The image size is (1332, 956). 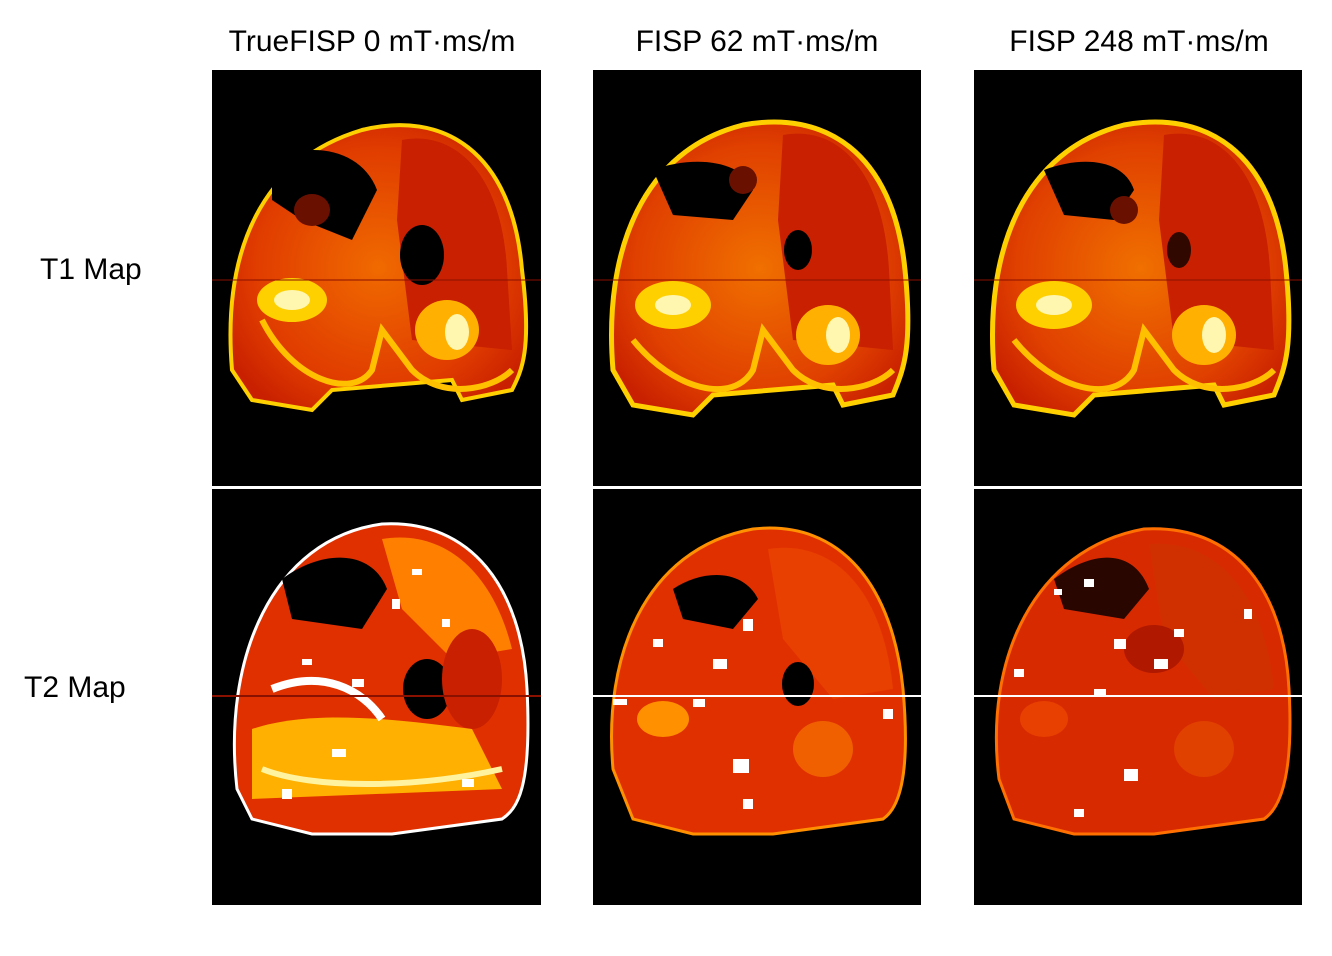 I want to click on t2-map-fisp-248-image, so click(x=1138, y=697).